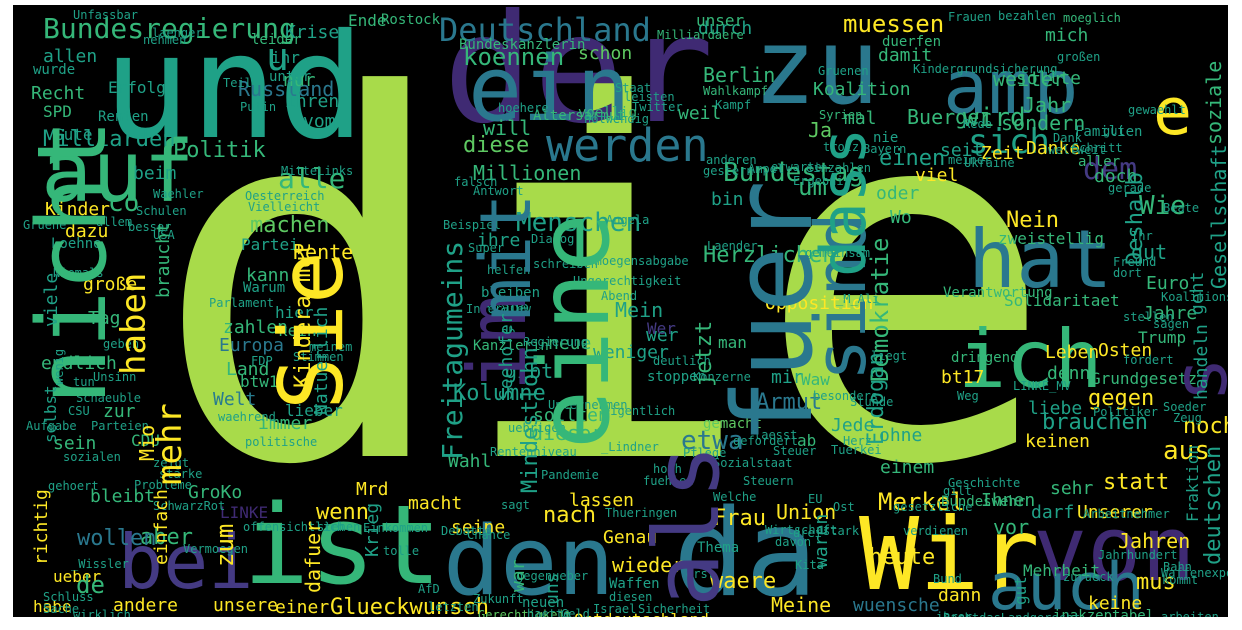 The height and width of the screenshot is (630, 1242). Describe the element at coordinates (728, 171) in the screenshot. I see `word-gestern: gestern` at that location.